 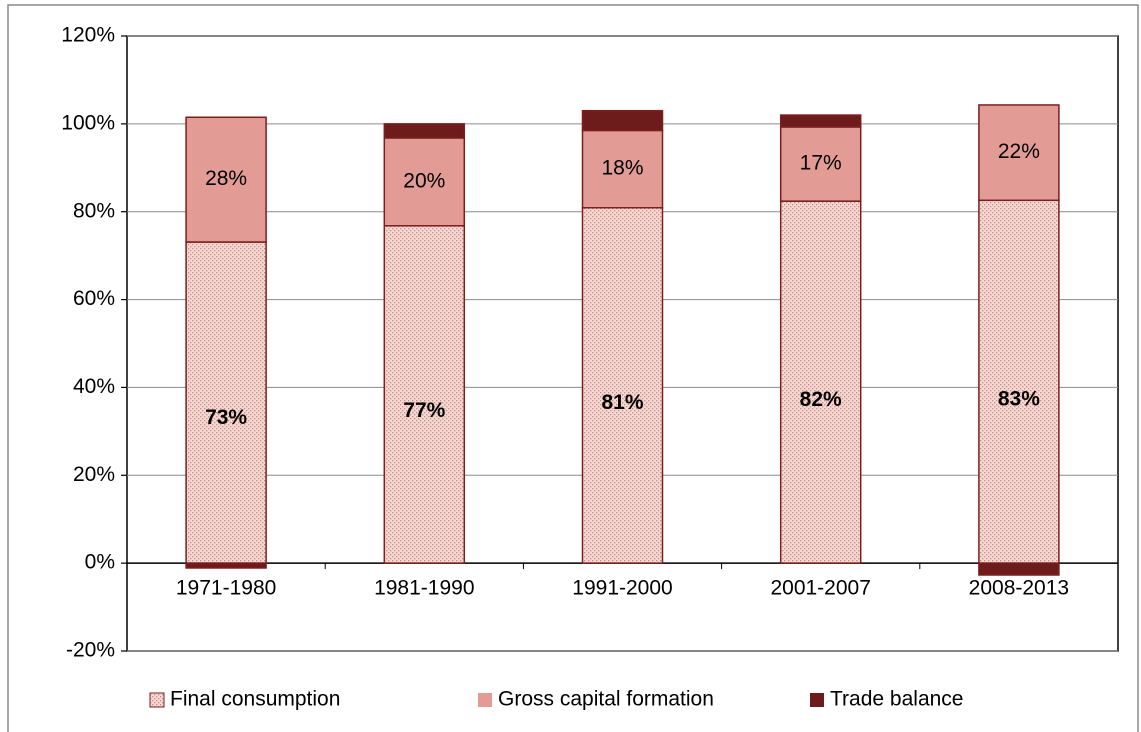 I want to click on y-tick-label: 120%, so click(x=88, y=35).